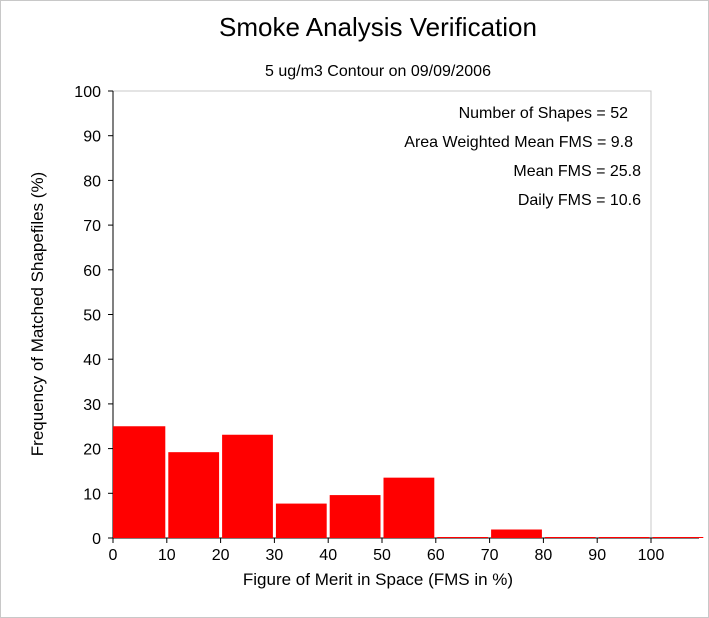 This screenshot has width=709, height=618. Describe the element at coordinates (87, 92) in the screenshot. I see `y-tick-label: 100` at that location.